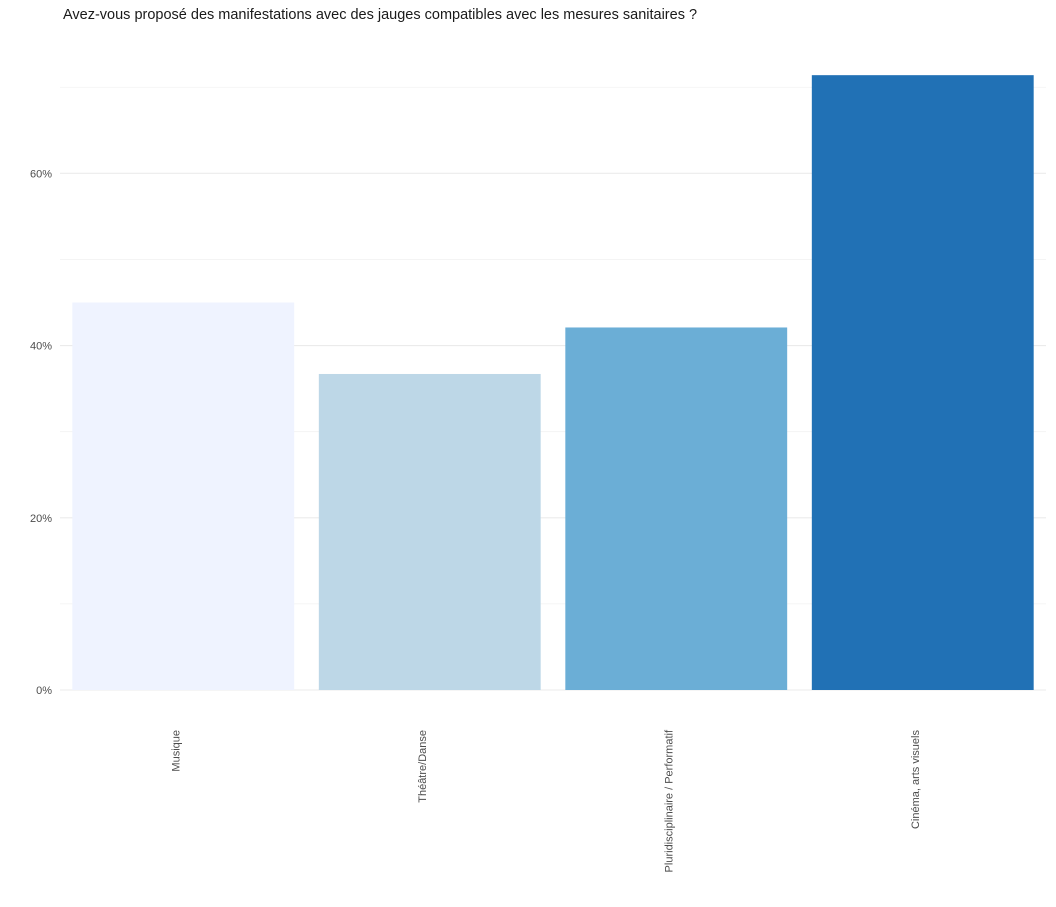 Image resolution: width=1056 pixels, height=907 pixels. I want to click on y-axis: 0% 20% 40% 60%, so click(41, 432).